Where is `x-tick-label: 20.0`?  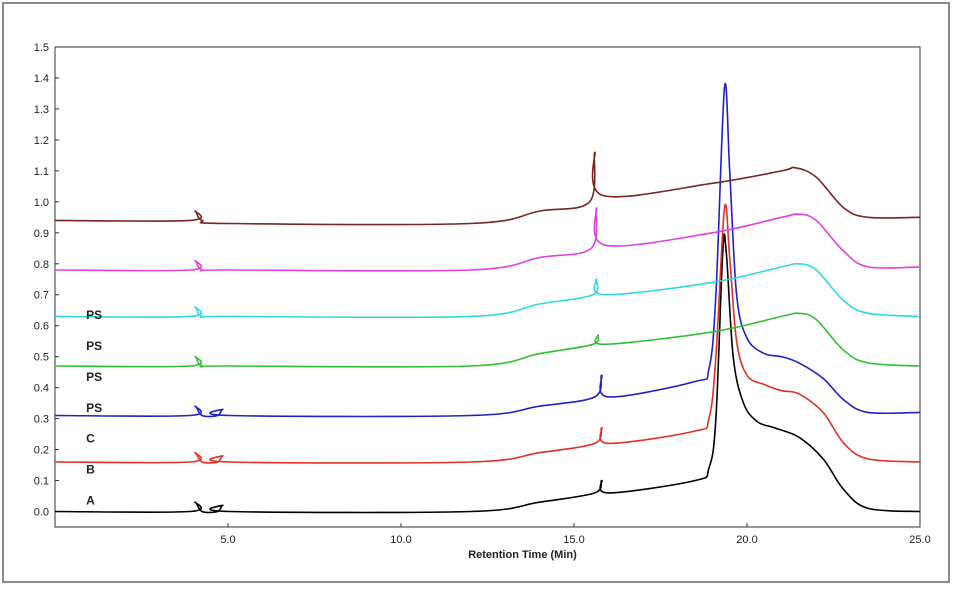
x-tick-label: 20.0 is located at coordinates (746, 540).